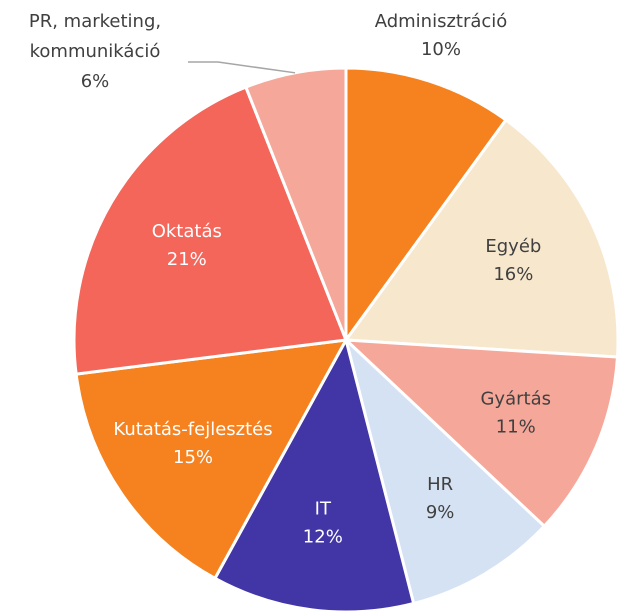  What do you see at coordinates (187, 259) in the screenshot?
I see `value-label: 21%` at bounding box center [187, 259].